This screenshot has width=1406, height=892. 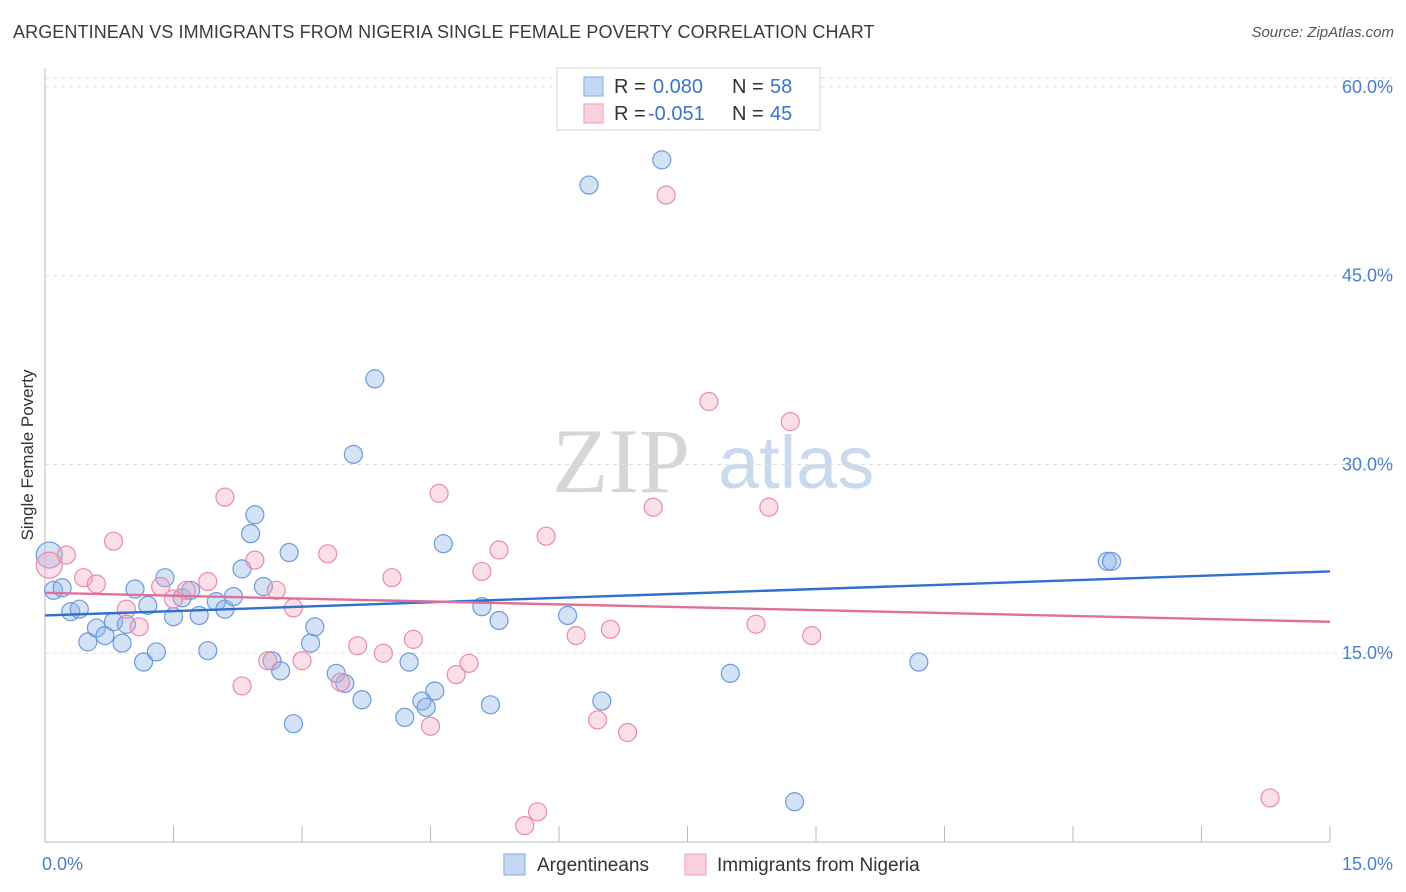 I want to click on bottom-legend-swatch-argentineans, so click(x=514, y=864).